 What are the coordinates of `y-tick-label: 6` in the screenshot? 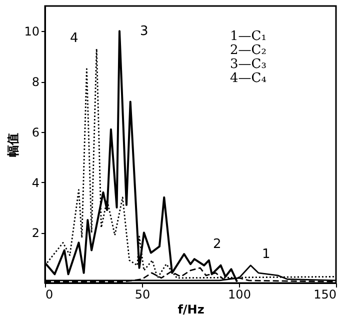 It's located at (36, 132).